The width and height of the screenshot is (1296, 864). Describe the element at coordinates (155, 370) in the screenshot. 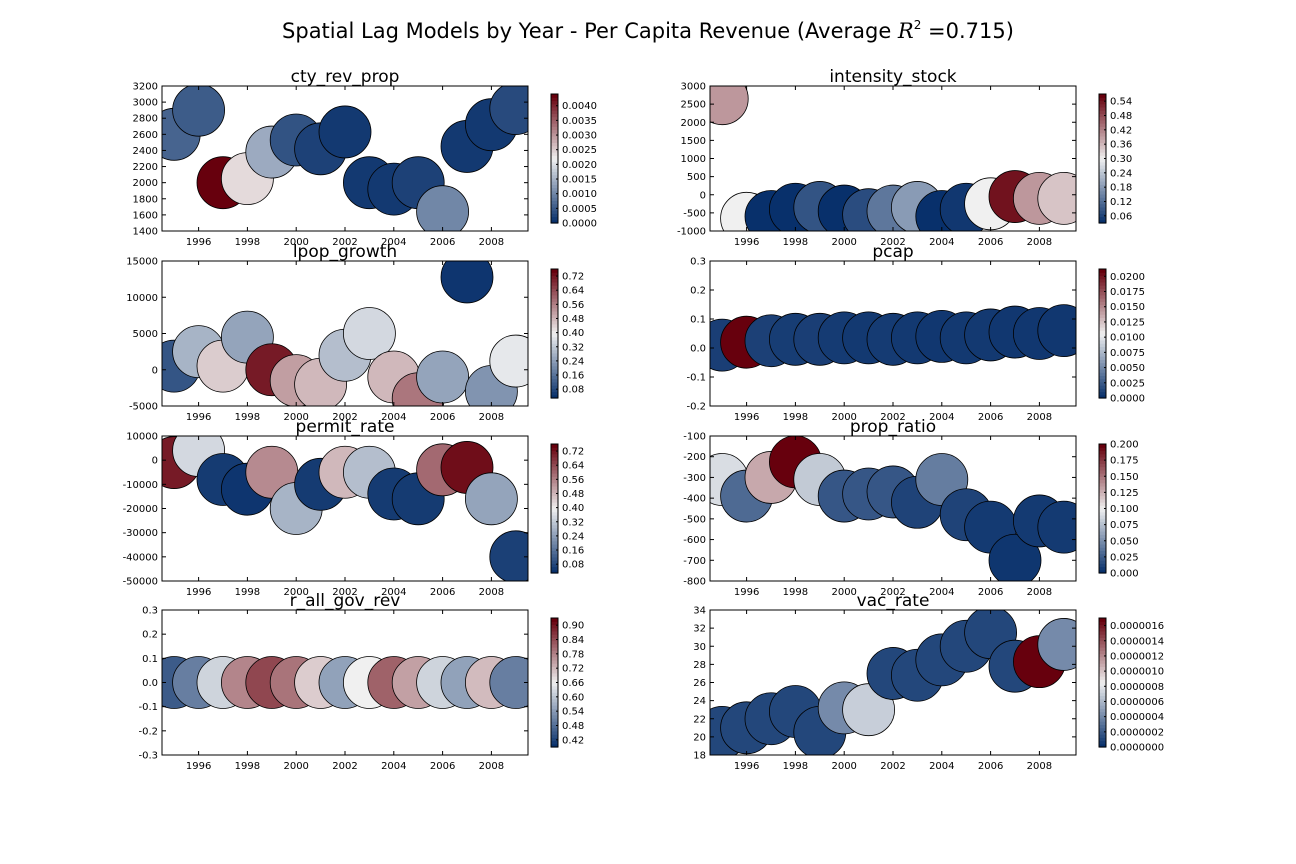

I see `y-tick-label: 0` at that location.